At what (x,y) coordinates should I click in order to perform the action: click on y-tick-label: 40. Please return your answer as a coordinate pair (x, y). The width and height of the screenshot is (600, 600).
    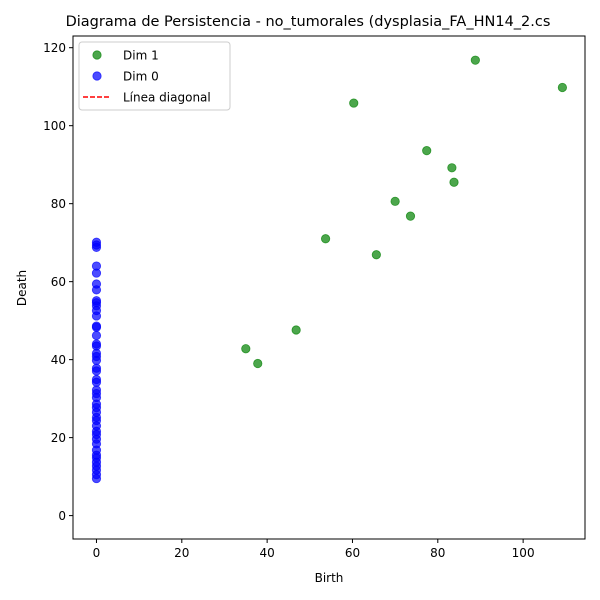
    Looking at the image, I should click on (58, 360).